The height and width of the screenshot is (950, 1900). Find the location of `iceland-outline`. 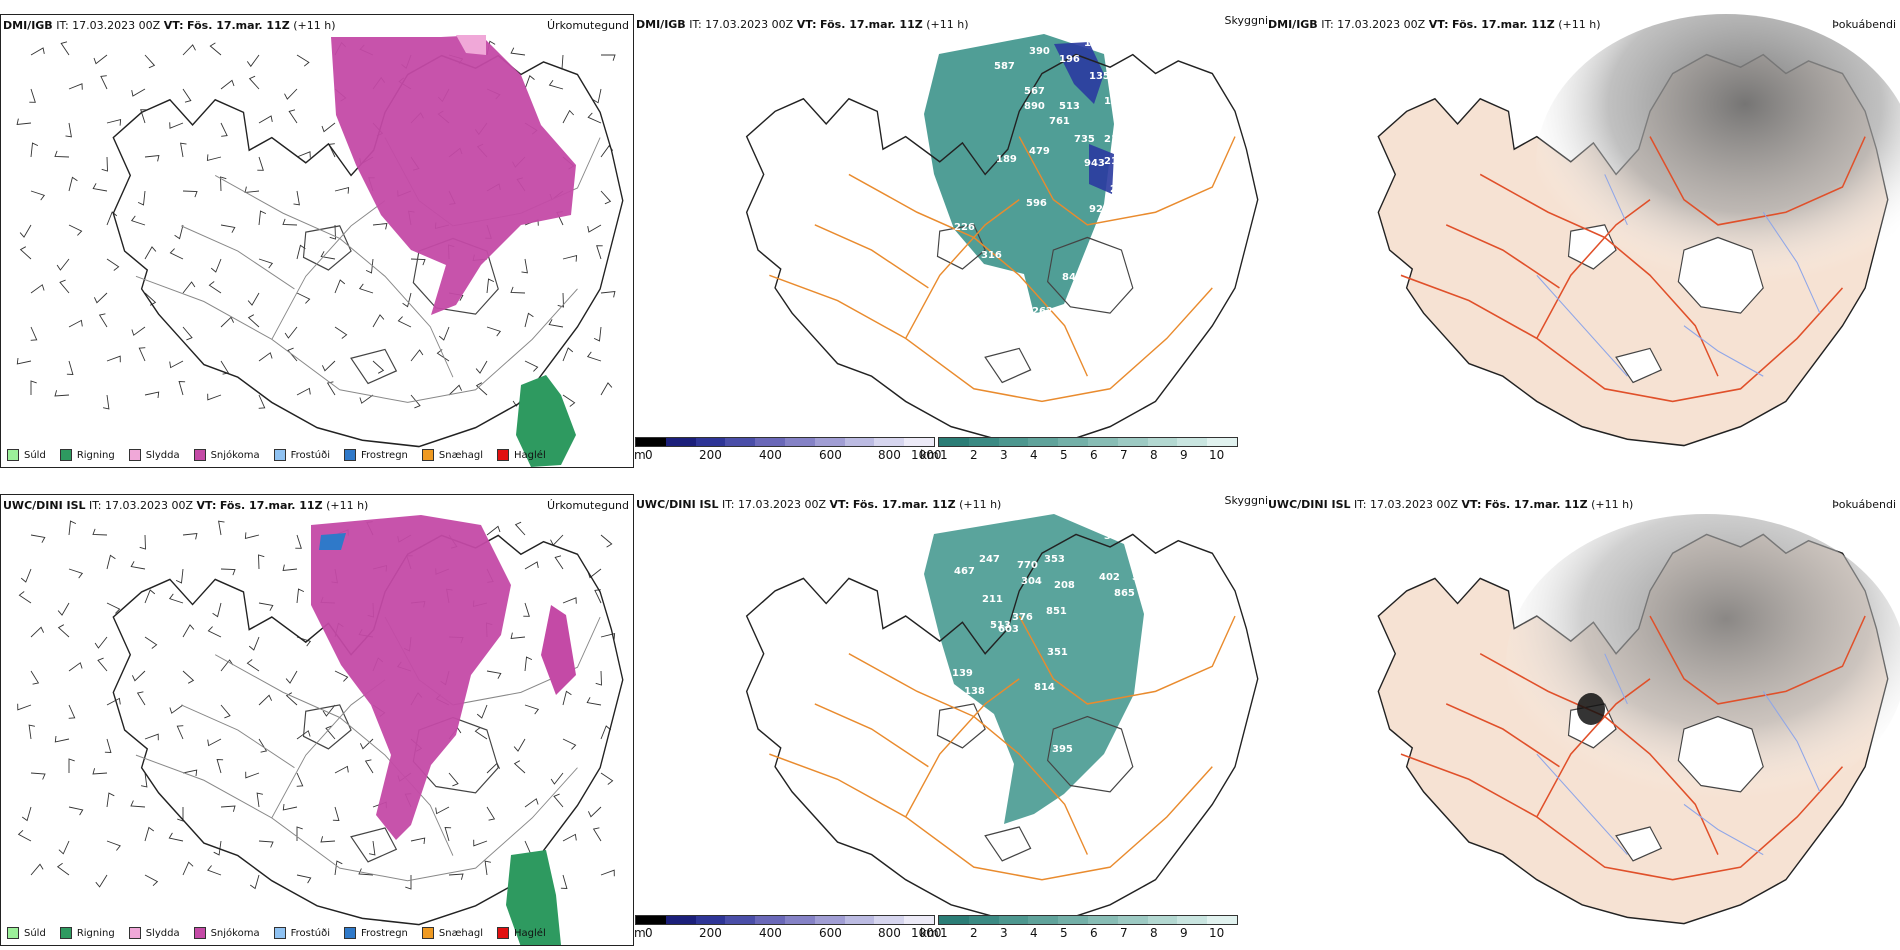

iceland-outline is located at coordinates (1002, 729).